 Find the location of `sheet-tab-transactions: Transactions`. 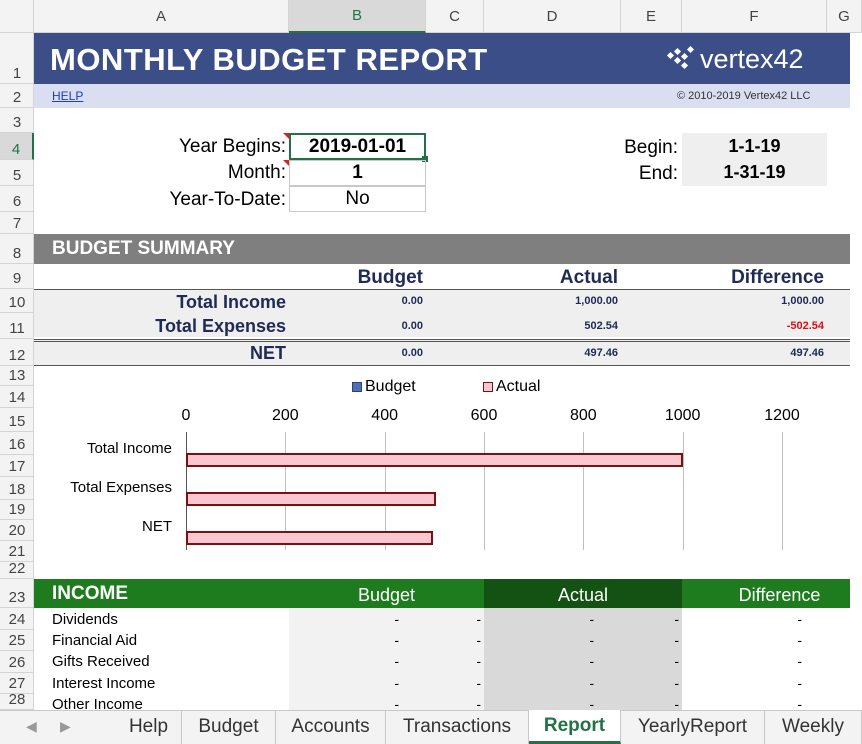

sheet-tab-transactions: Transactions is located at coordinates (457, 727).